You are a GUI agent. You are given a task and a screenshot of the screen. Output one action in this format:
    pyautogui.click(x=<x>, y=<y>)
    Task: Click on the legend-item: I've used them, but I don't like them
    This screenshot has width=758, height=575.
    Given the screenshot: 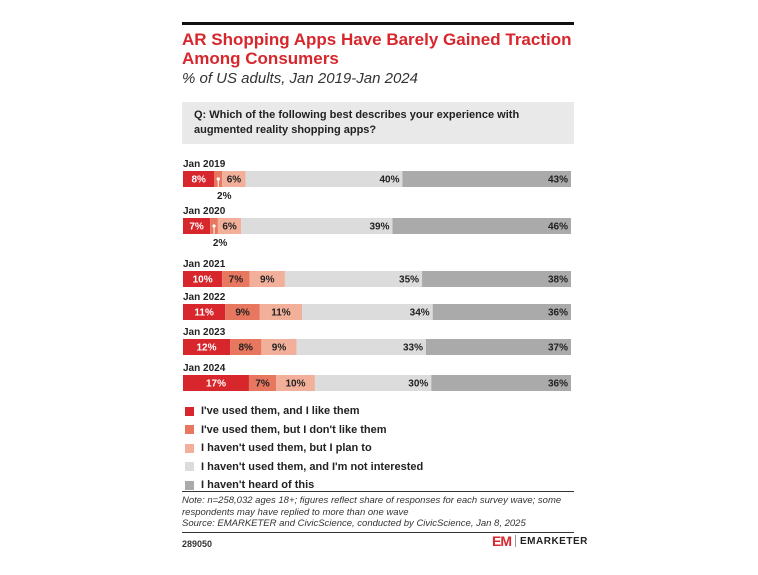 What is the action you would take?
    pyautogui.click(x=375, y=430)
    